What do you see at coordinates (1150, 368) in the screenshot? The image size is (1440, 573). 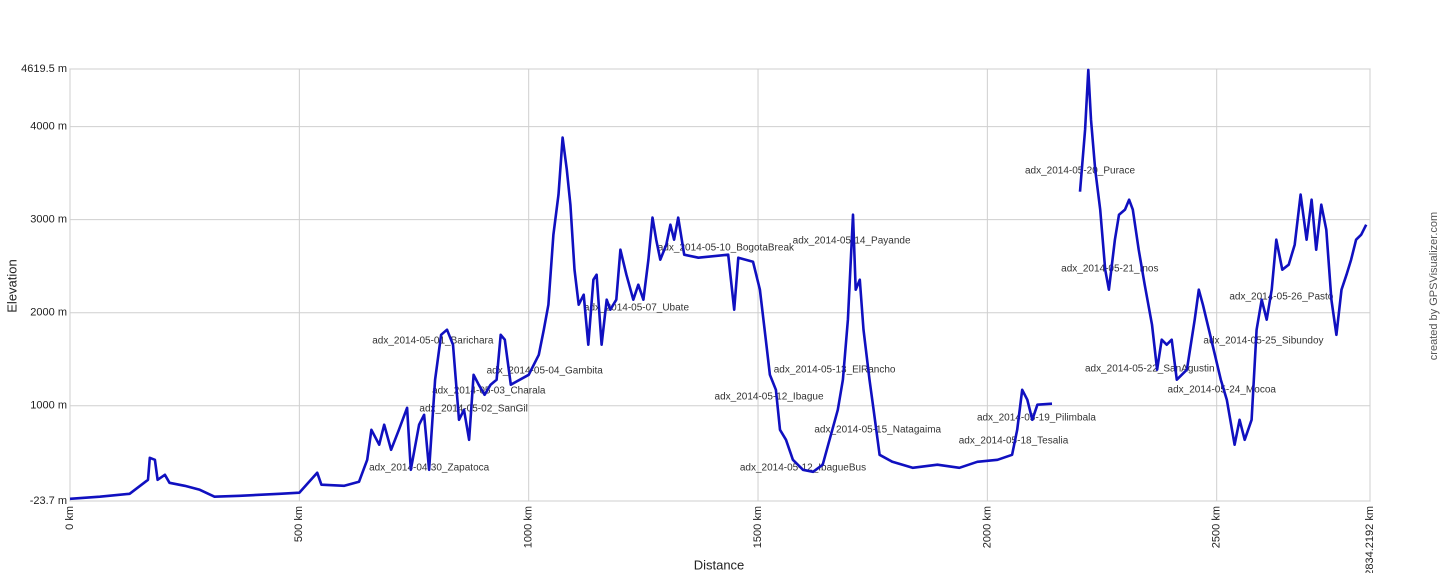 I see `waypoint-label: adx_2014-05-22_SanAgustin` at bounding box center [1150, 368].